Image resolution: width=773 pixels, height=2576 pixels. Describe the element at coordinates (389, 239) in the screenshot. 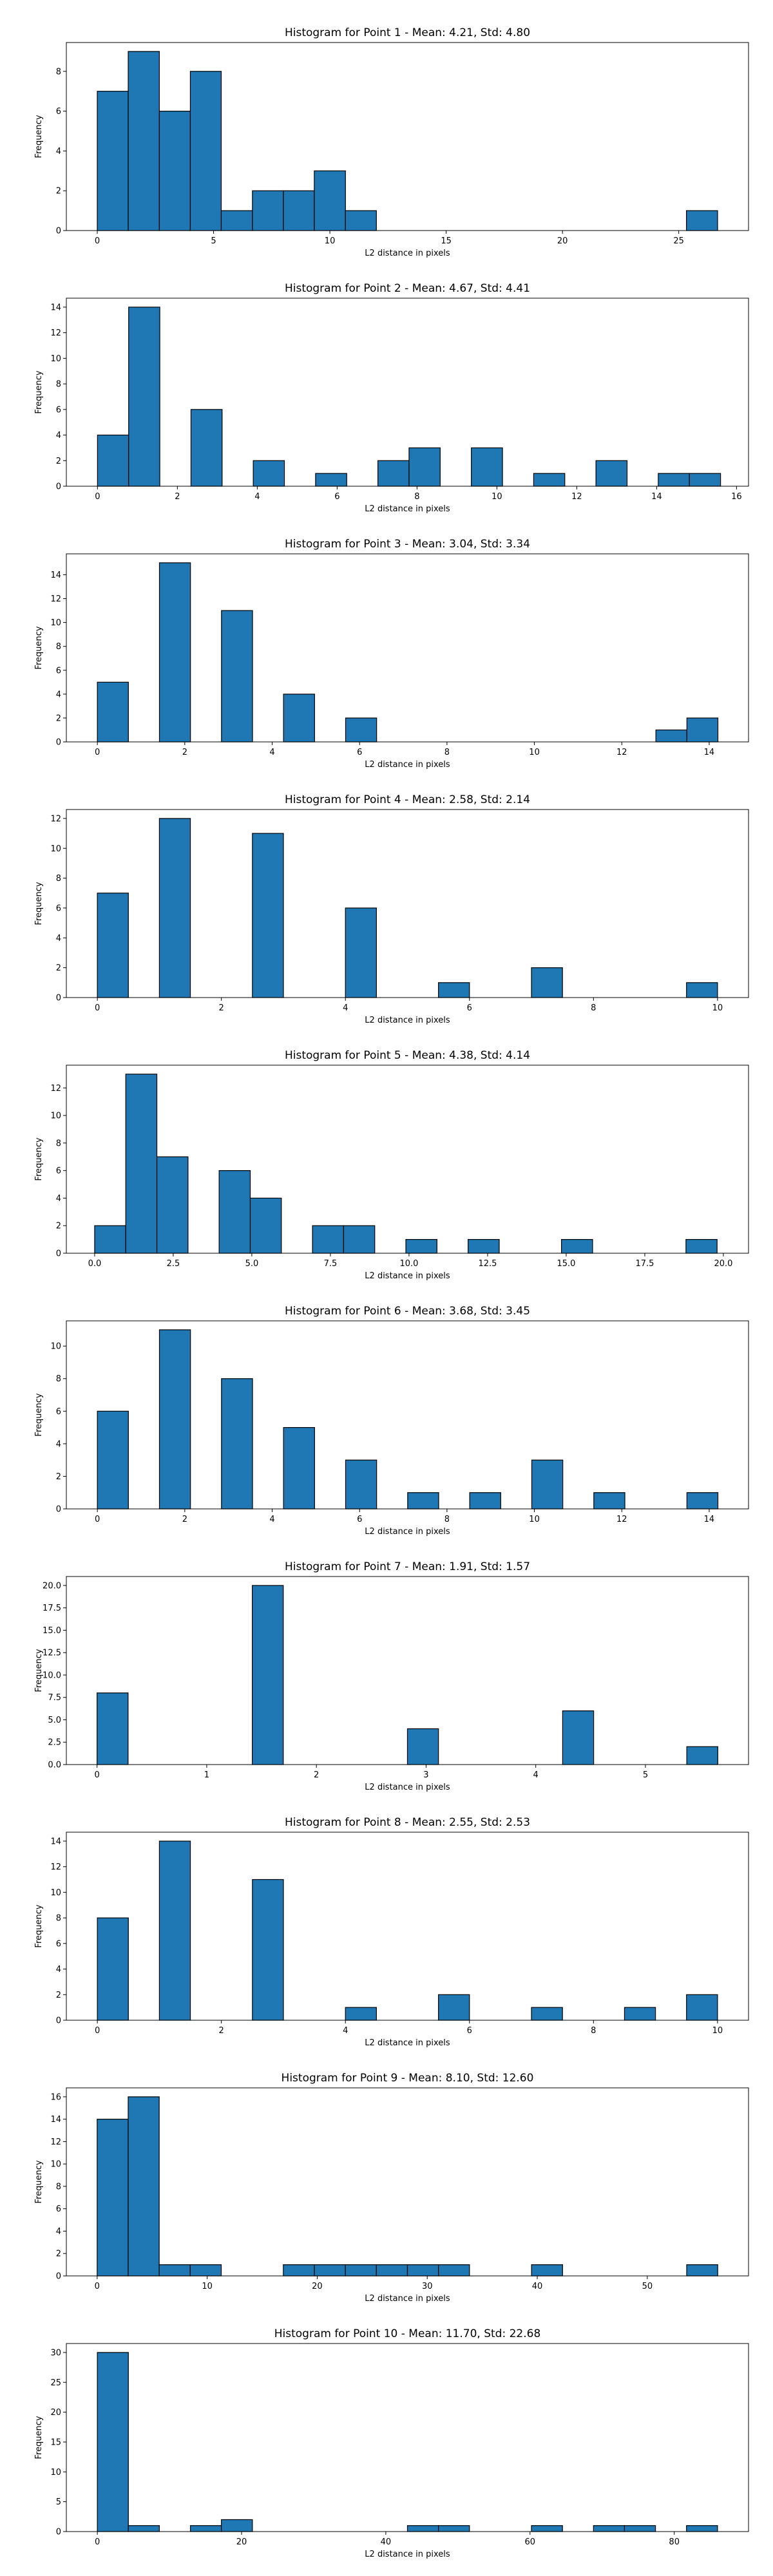

I see `x-axis-ticks: 0 5 10 15 20 25` at that location.